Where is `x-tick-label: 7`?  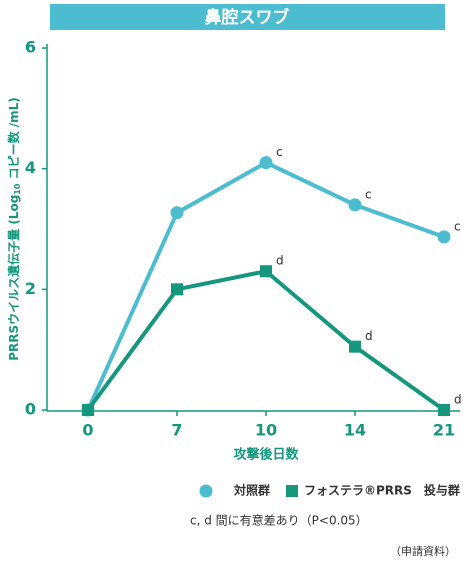
x-tick-label: 7 is located at coordinates (176, 430).